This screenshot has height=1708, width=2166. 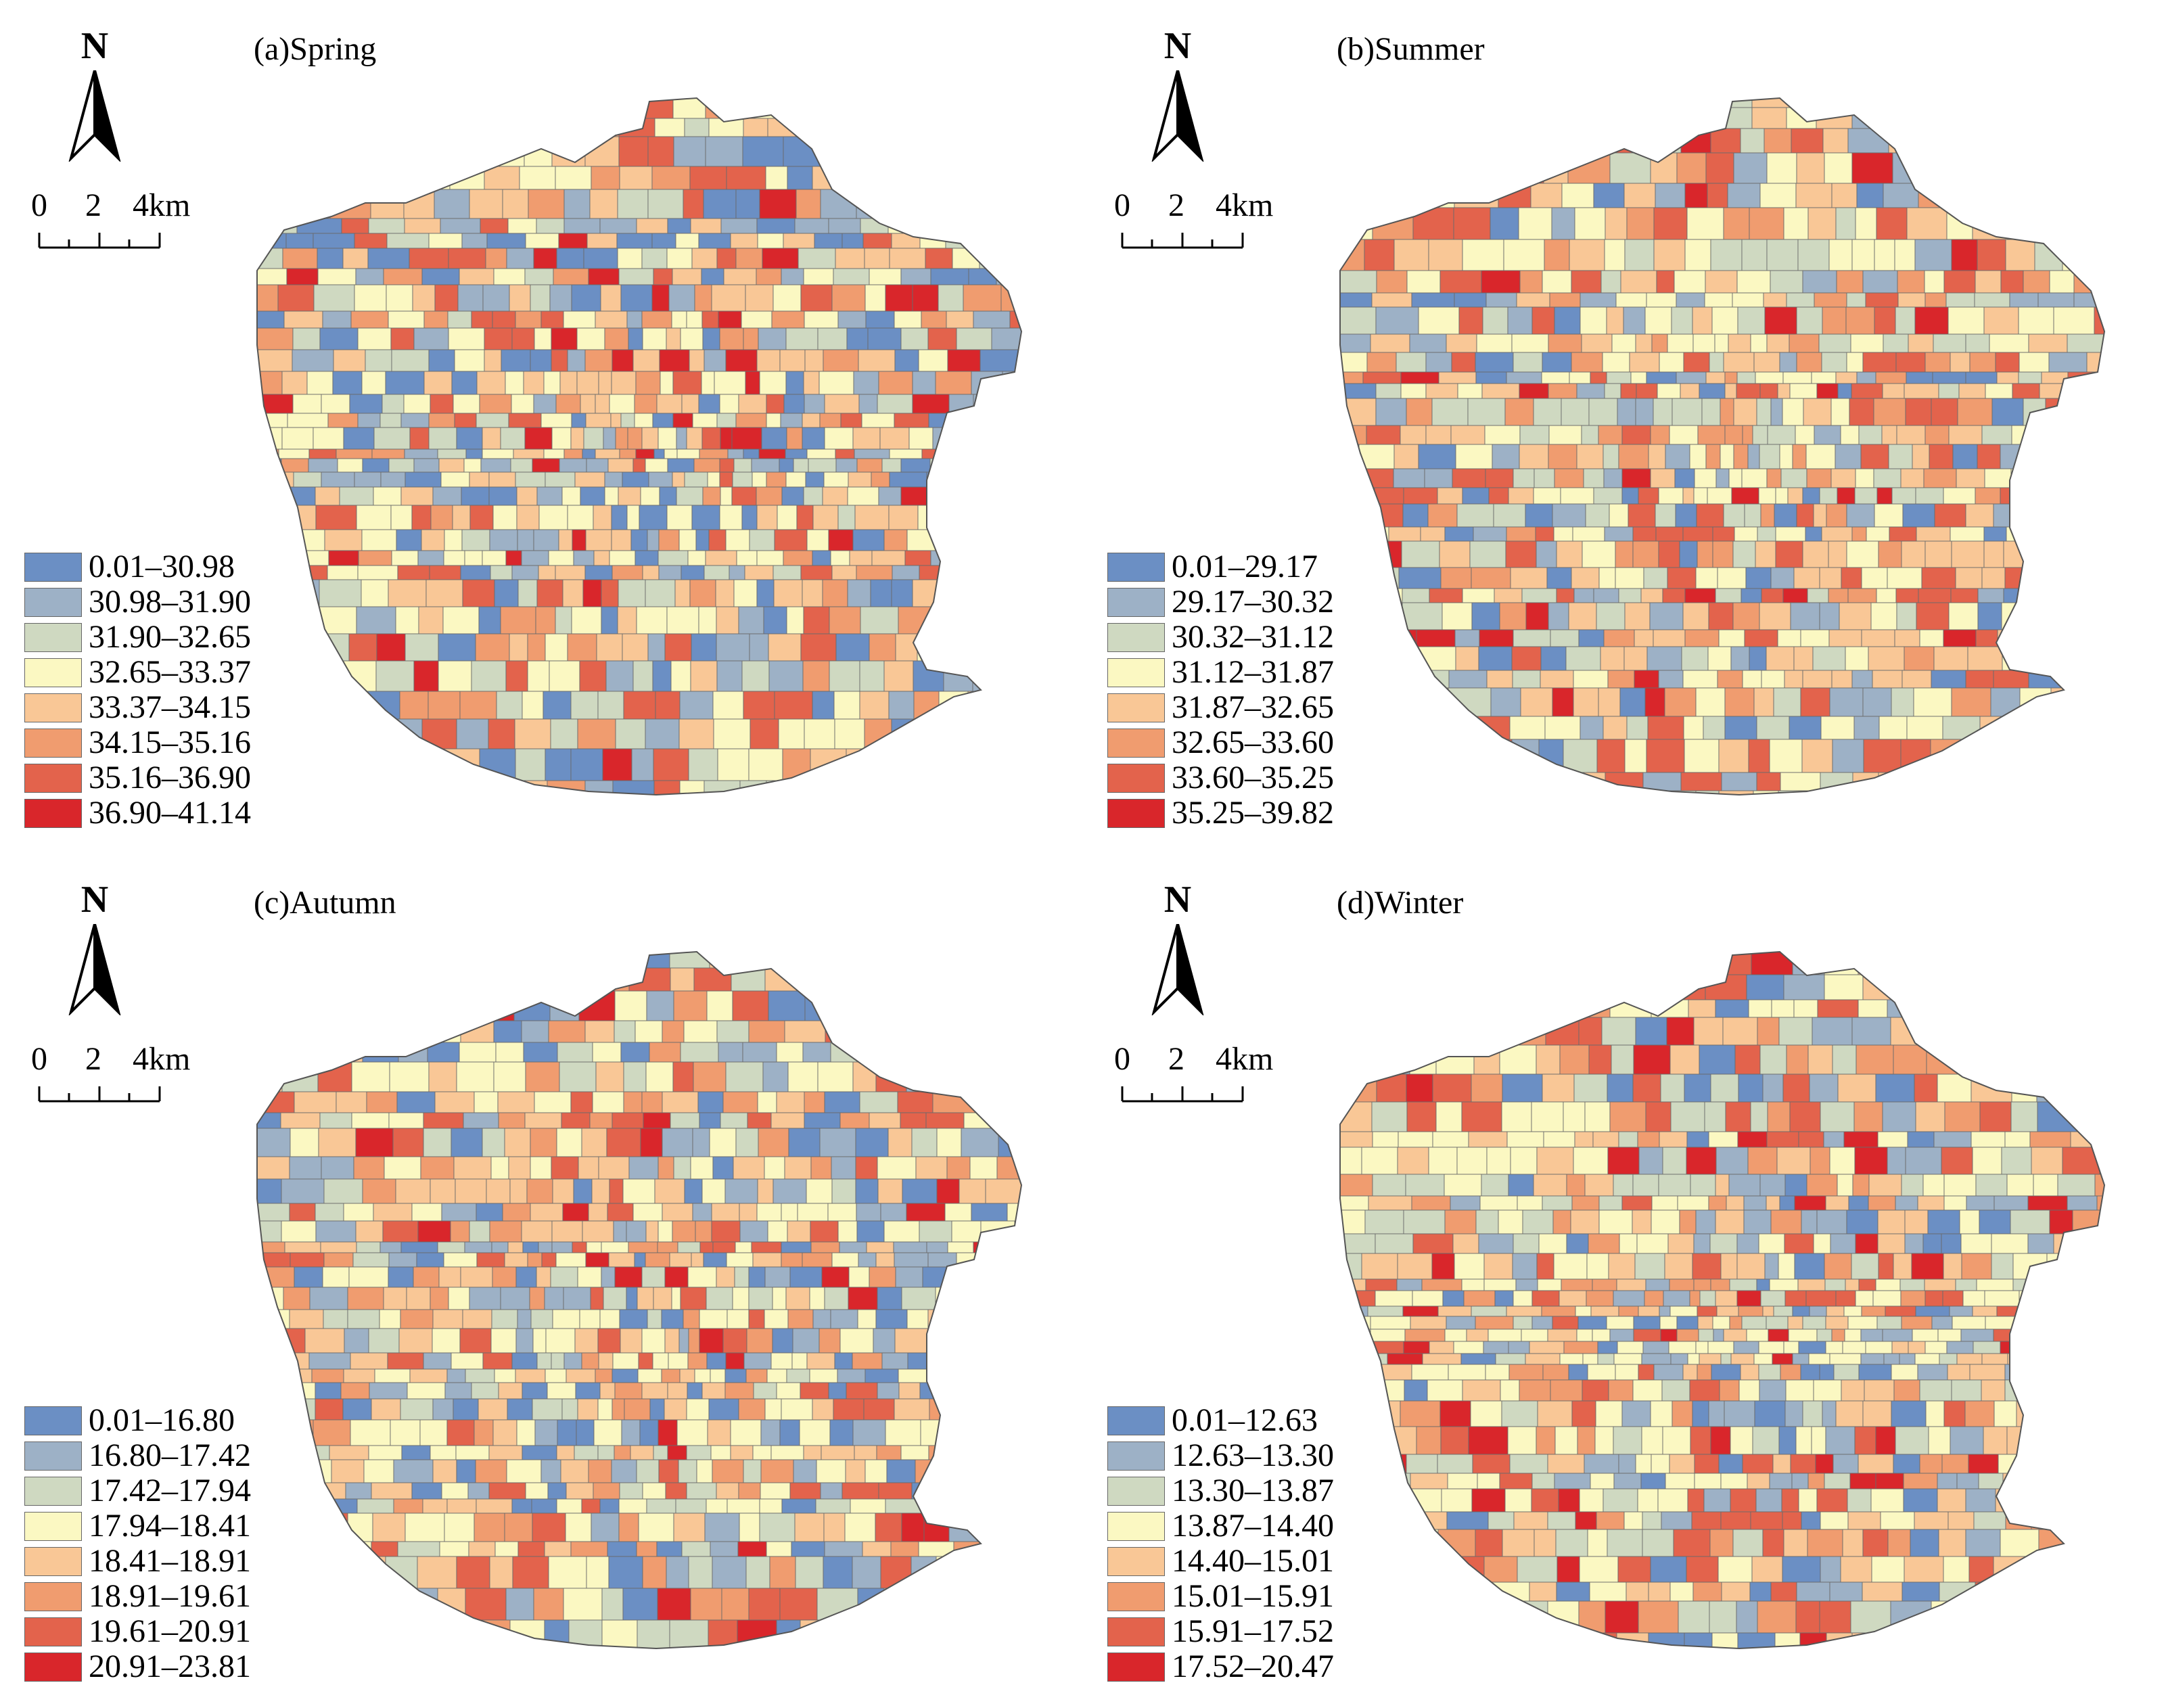 I want to click on legend-label: 0.01–16.80, so click(x=162, y=1420).